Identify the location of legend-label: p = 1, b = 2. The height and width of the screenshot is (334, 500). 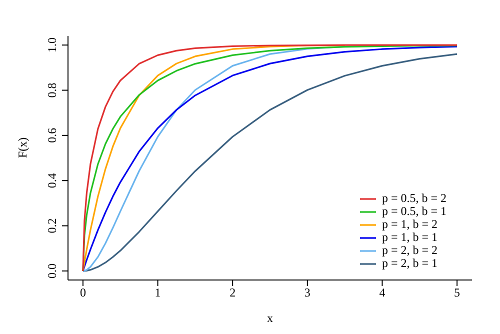
(410, 224).